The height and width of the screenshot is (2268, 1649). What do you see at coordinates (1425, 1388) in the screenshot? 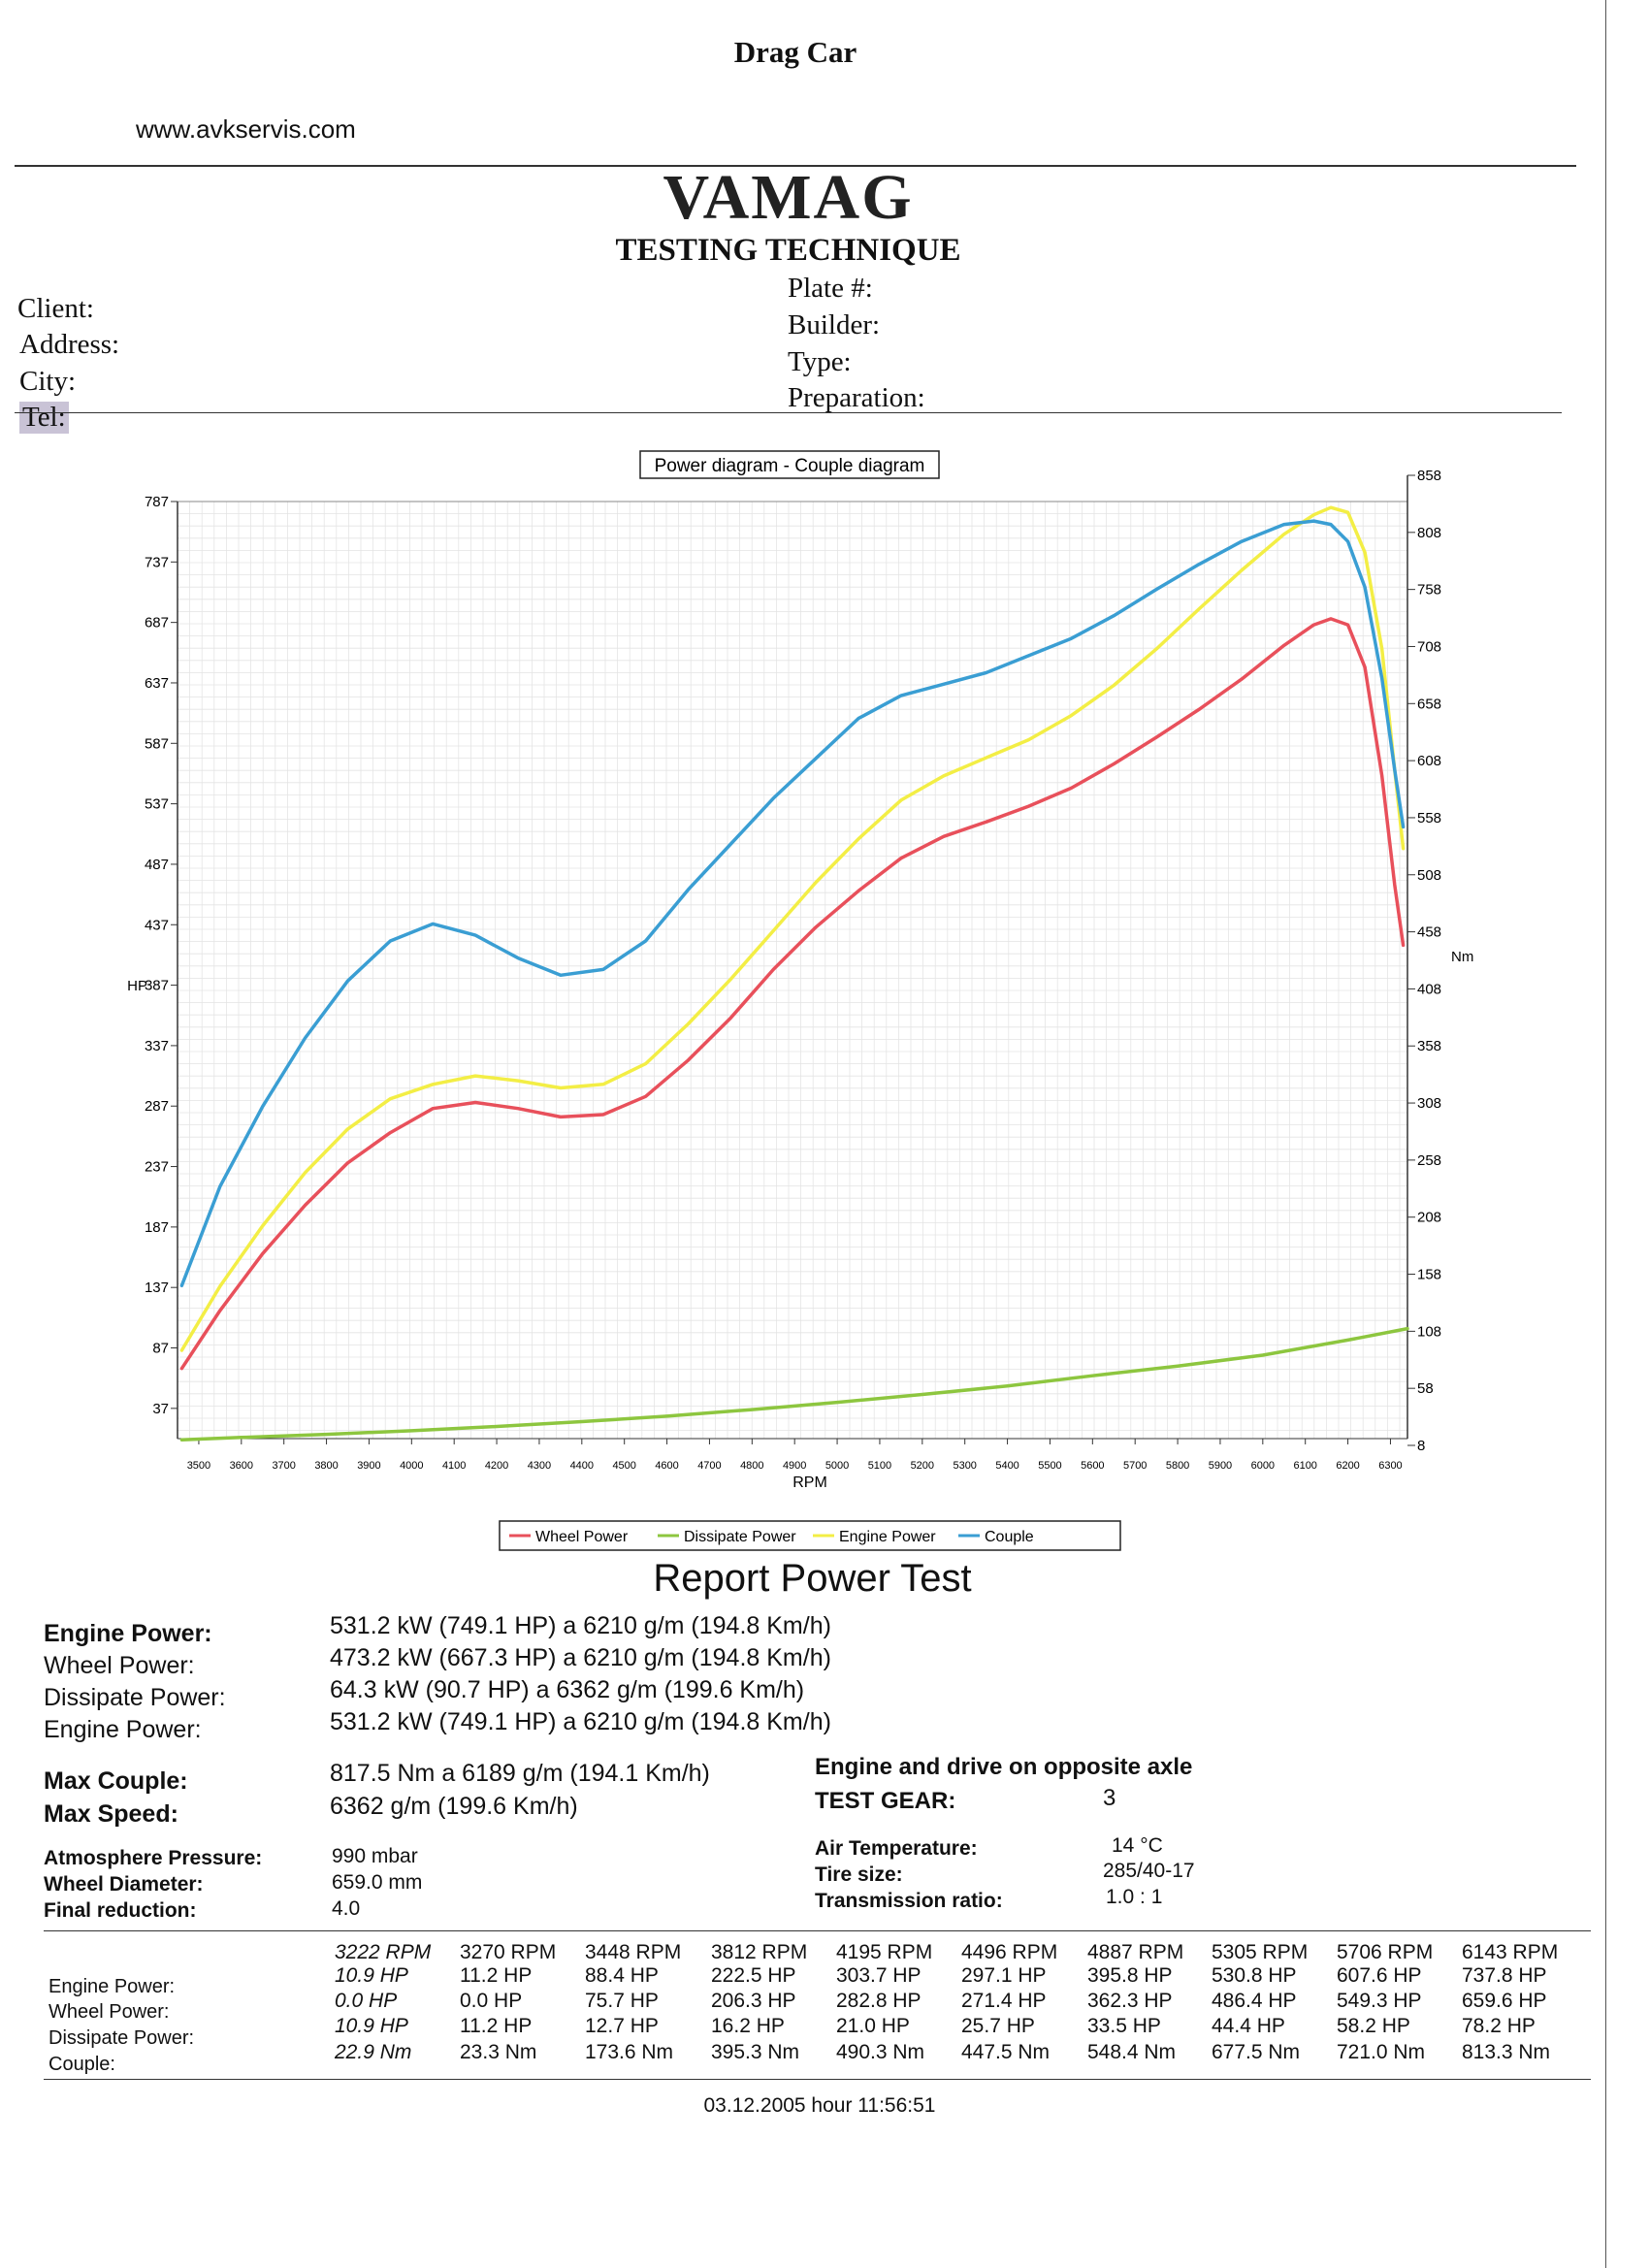
I see `right-tick-label: 58` at bounding box center [1425, 1388].